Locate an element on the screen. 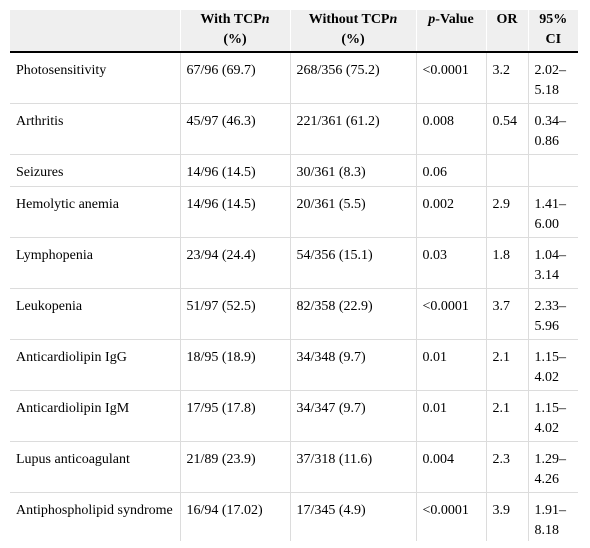 The image size is (590, 548). cell-variable: Anticardiolipin IgM is located at coordinates (95, 416).